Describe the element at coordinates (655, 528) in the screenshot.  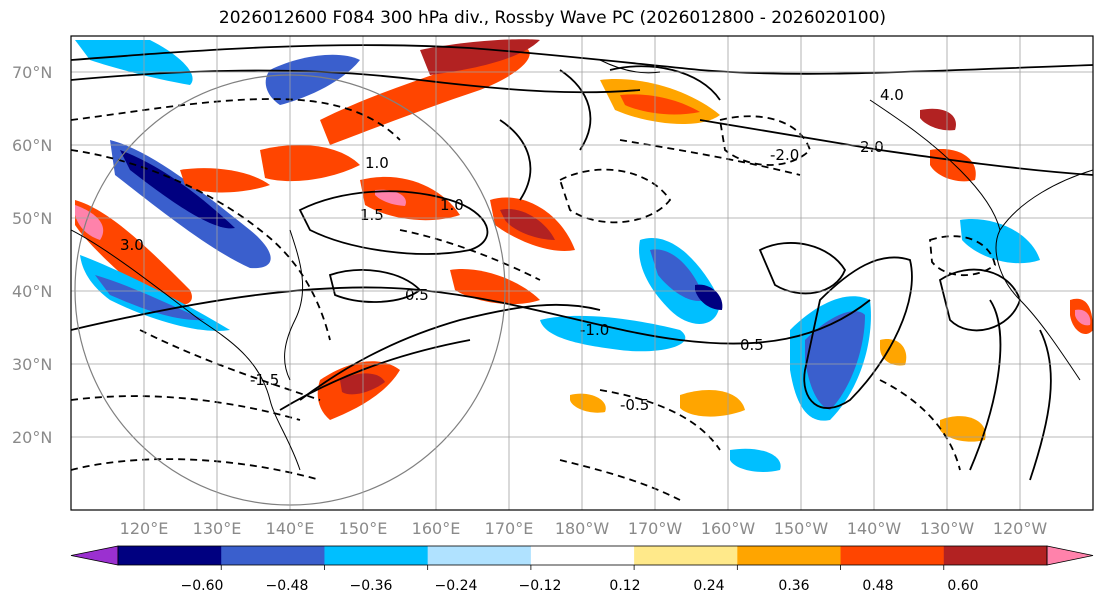
I see `lon-label: 170°W` at that location.